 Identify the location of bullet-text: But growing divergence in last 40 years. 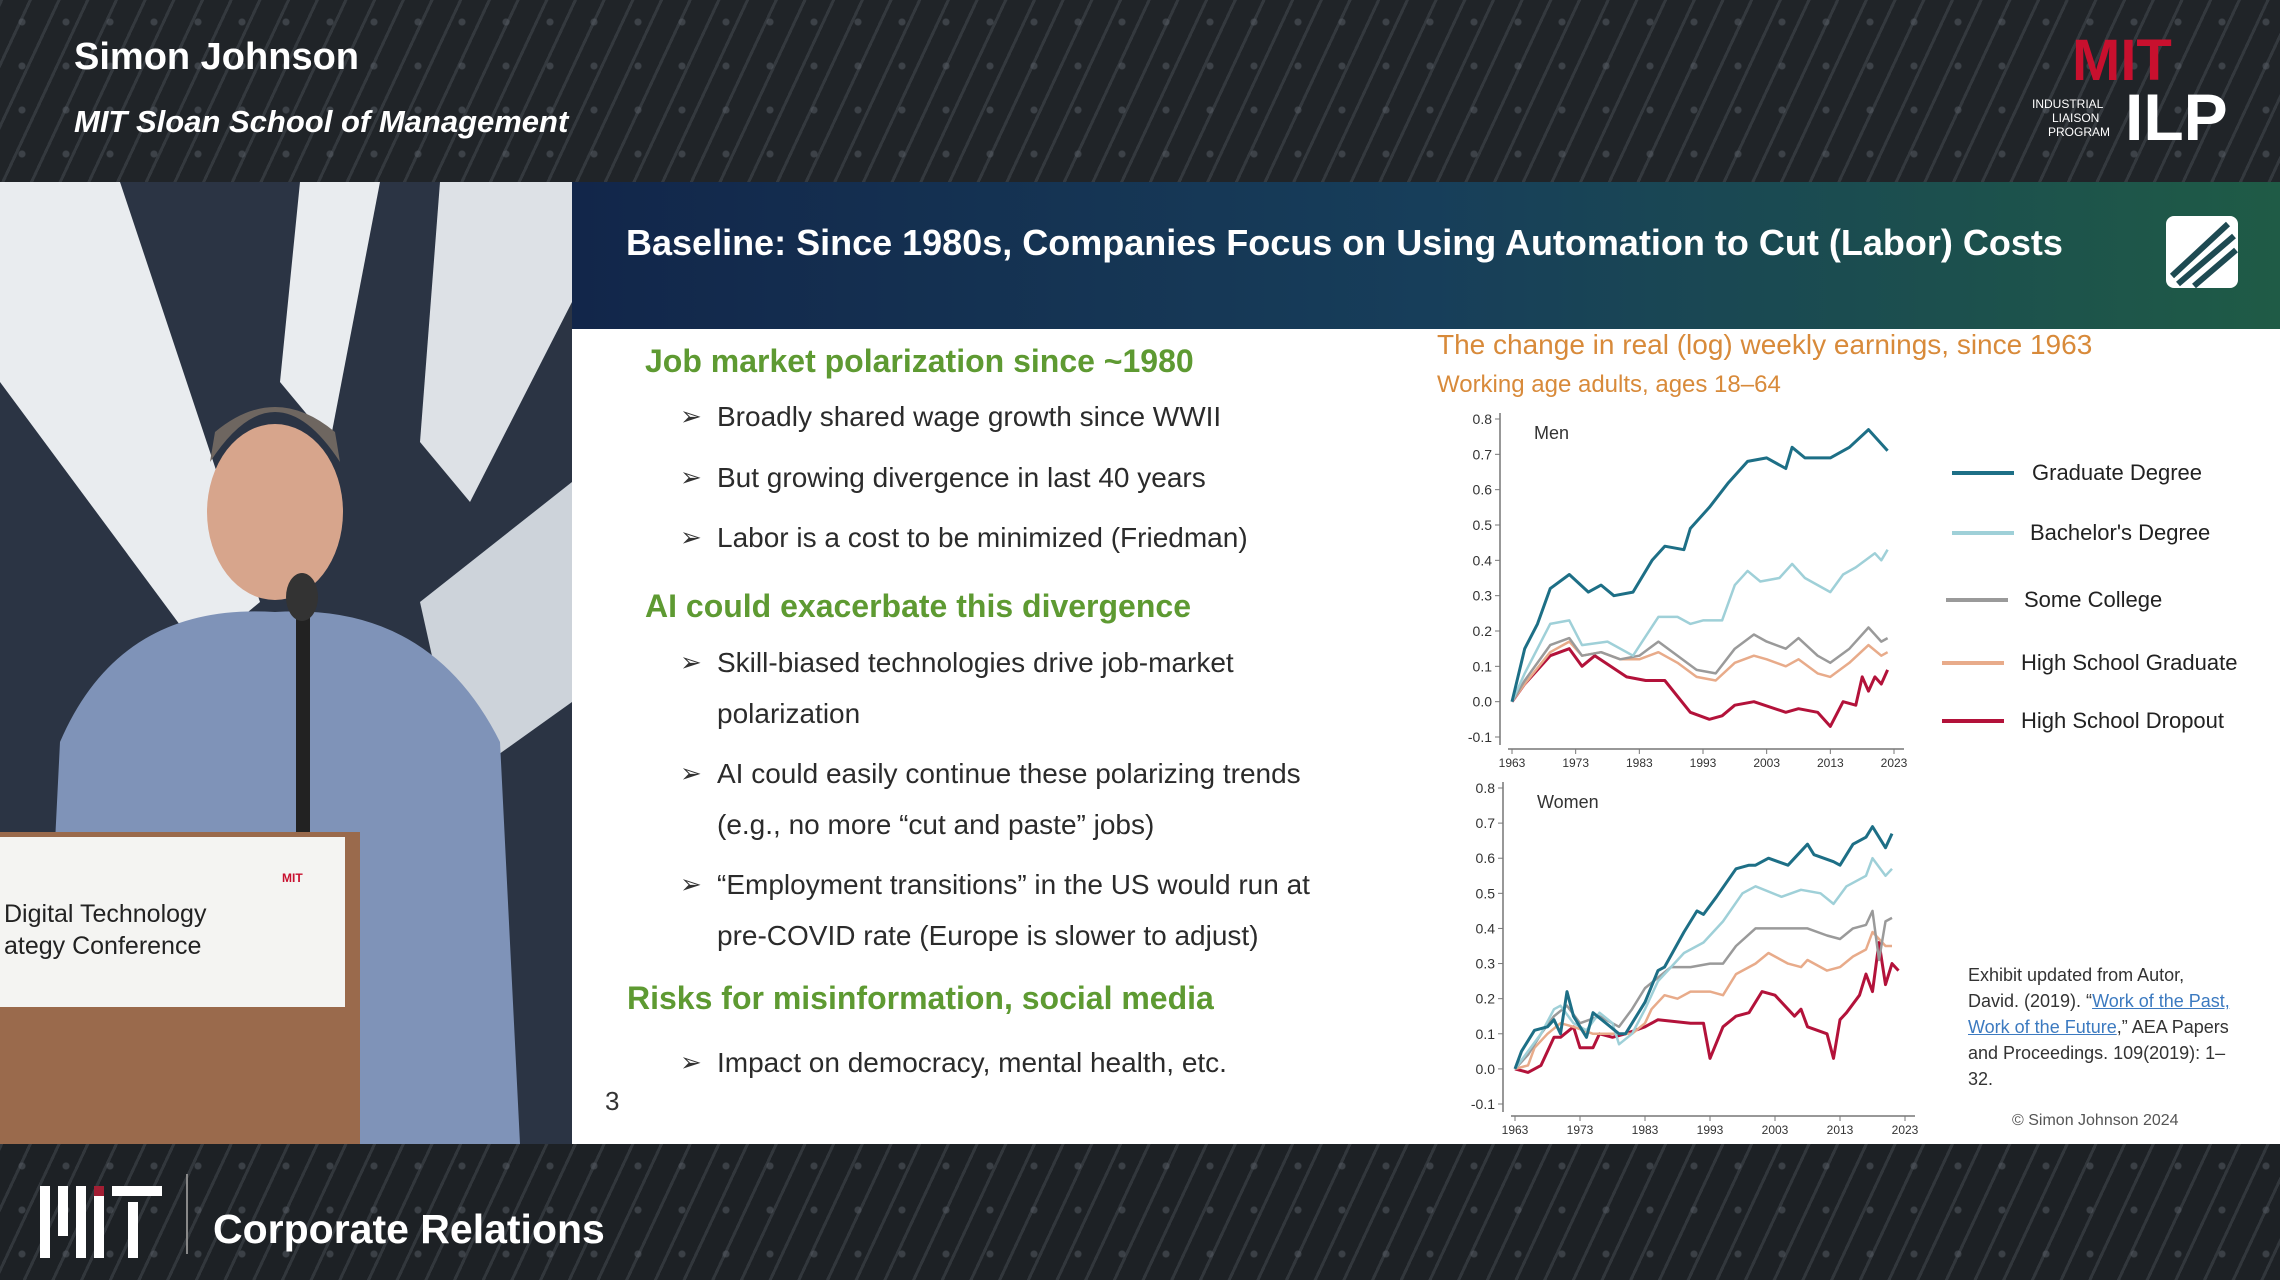
(961, 477).